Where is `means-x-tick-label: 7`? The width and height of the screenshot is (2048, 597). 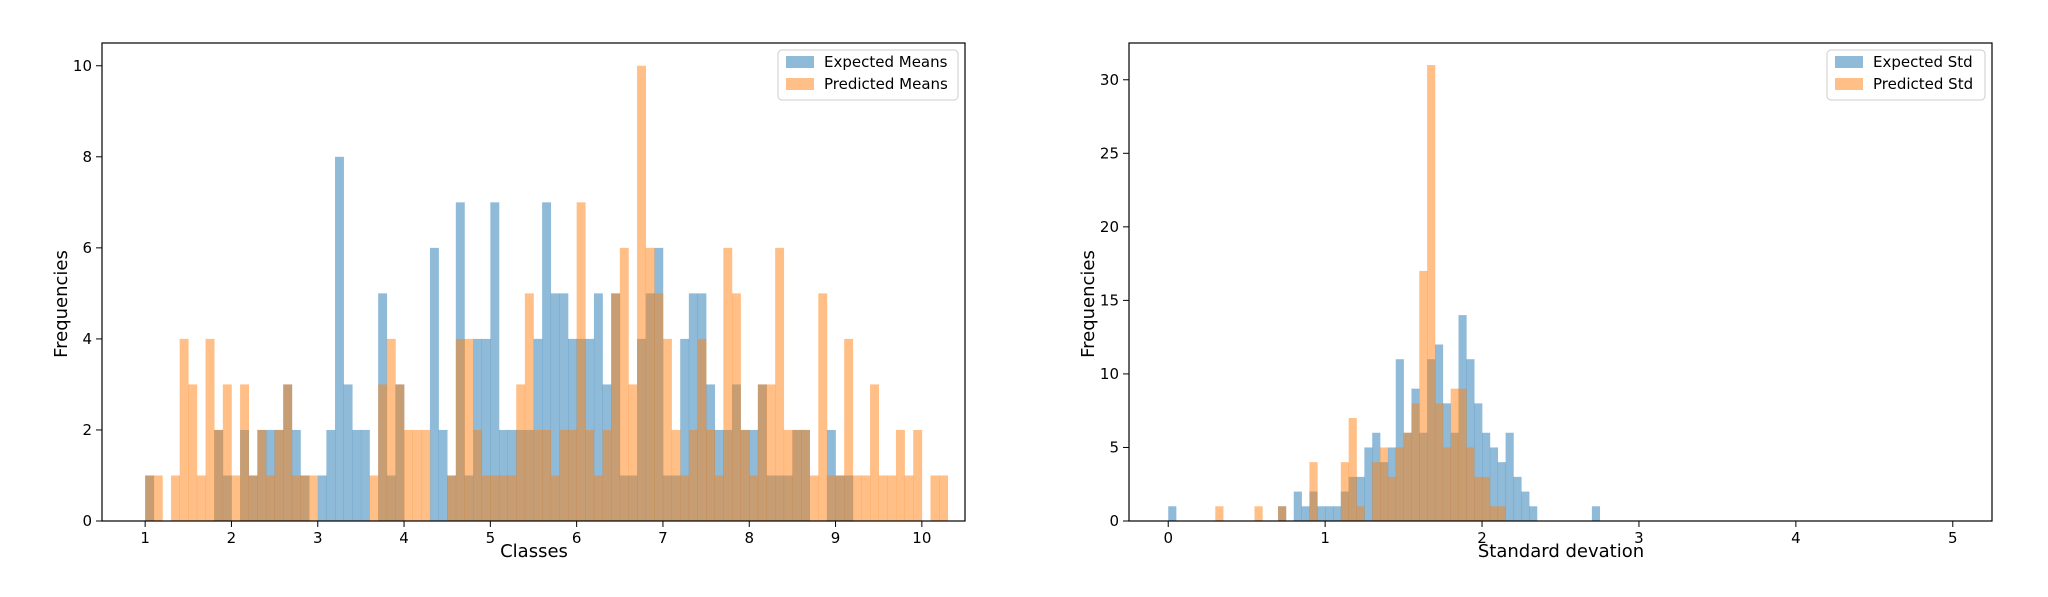 means-x-tick-label: 7 is located at coordinates (663, 538).